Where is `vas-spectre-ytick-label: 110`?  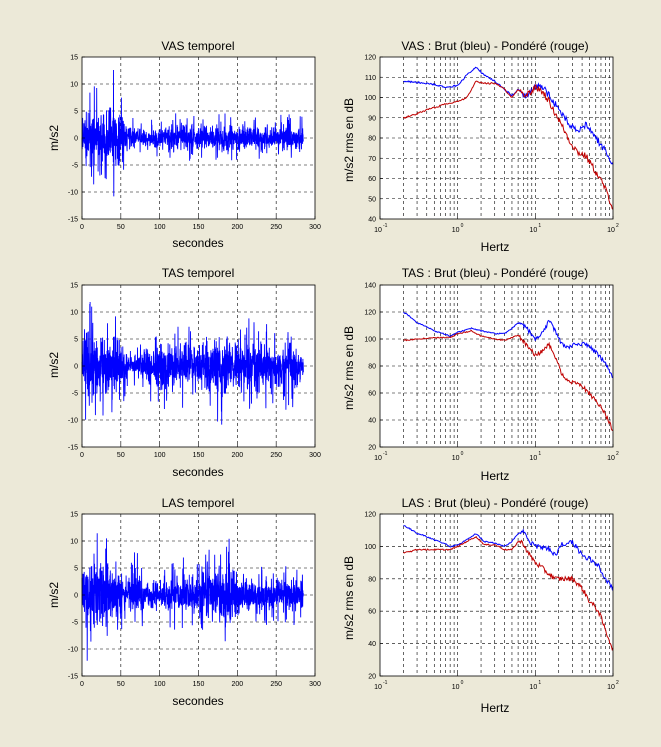 vas-spectre-ytick-label: 110 is located at coordinates (370, 78).